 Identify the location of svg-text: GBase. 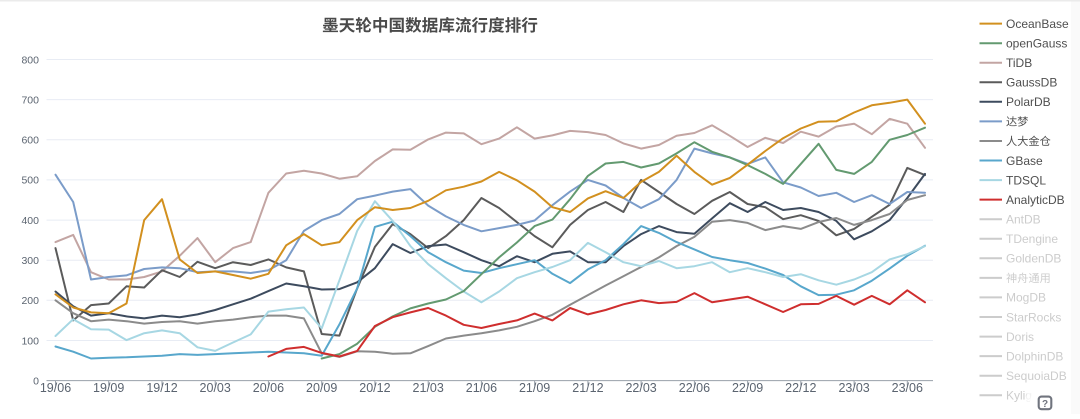
(1024, 161).